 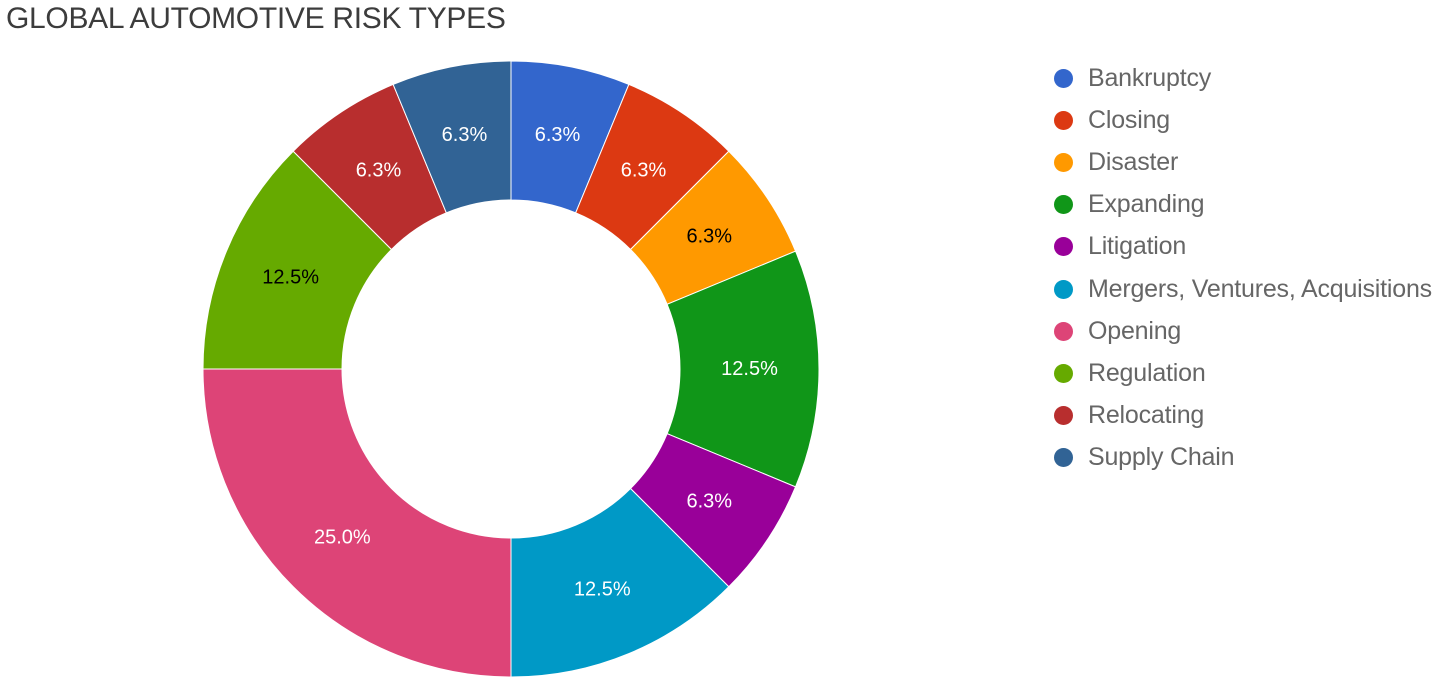 I want to click on slice-supply-chain, so click(x=452, y=137).